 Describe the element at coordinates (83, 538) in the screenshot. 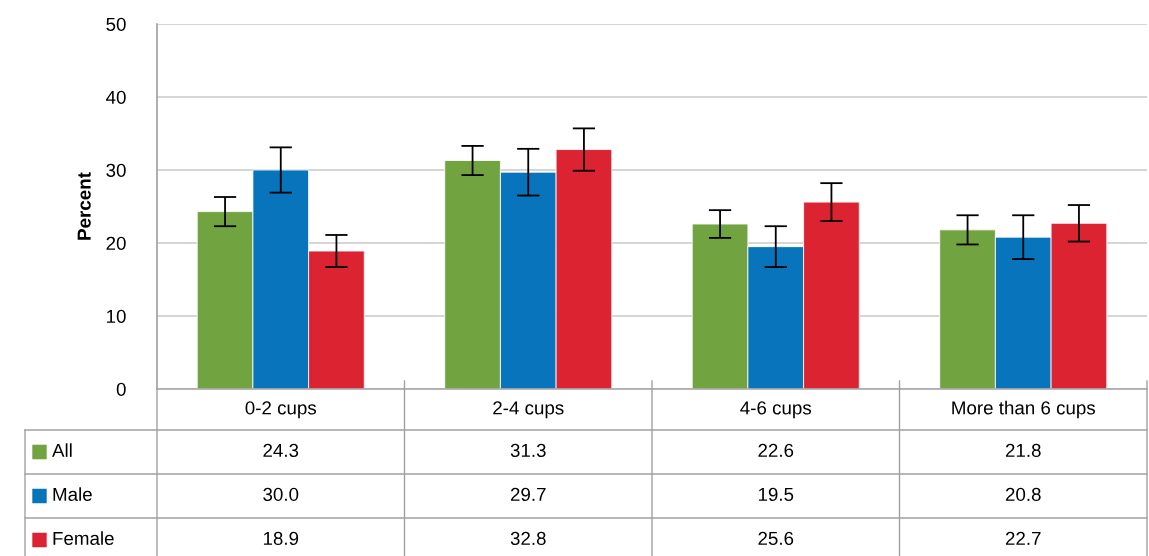

I see `legend-label: Female` at that location.